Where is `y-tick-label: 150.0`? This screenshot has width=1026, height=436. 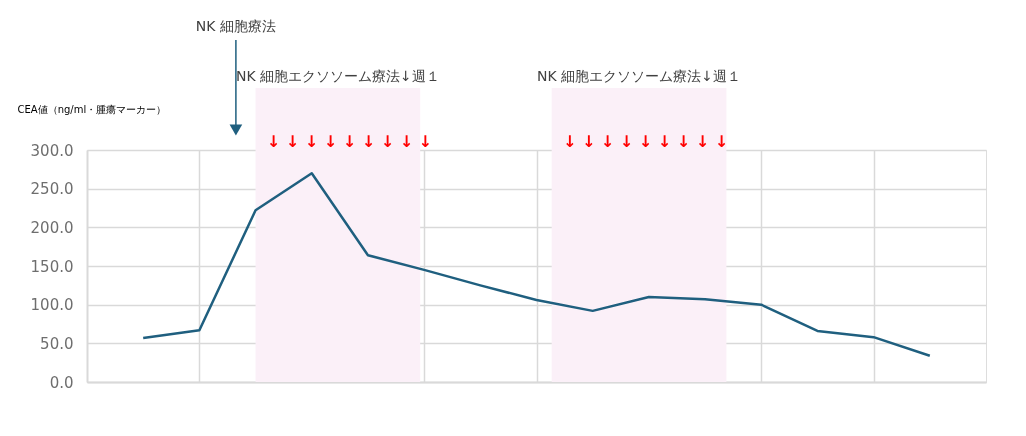
y-tick-label: 150.0 is located at coordinates (52, 266).